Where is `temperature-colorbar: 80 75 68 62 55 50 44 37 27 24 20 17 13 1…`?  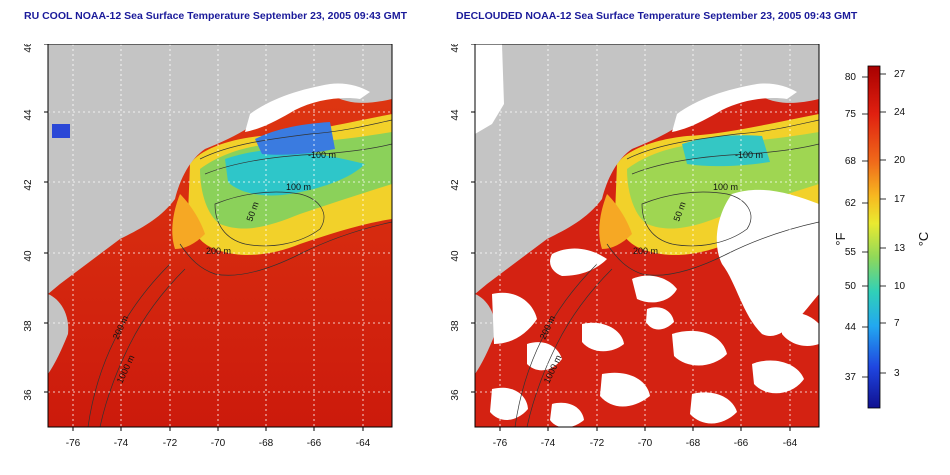 temperature-colorbar: 80 75 68 62 55 50 44 37 27 24 20 17 13 1… is located at coordinates (882, 237).